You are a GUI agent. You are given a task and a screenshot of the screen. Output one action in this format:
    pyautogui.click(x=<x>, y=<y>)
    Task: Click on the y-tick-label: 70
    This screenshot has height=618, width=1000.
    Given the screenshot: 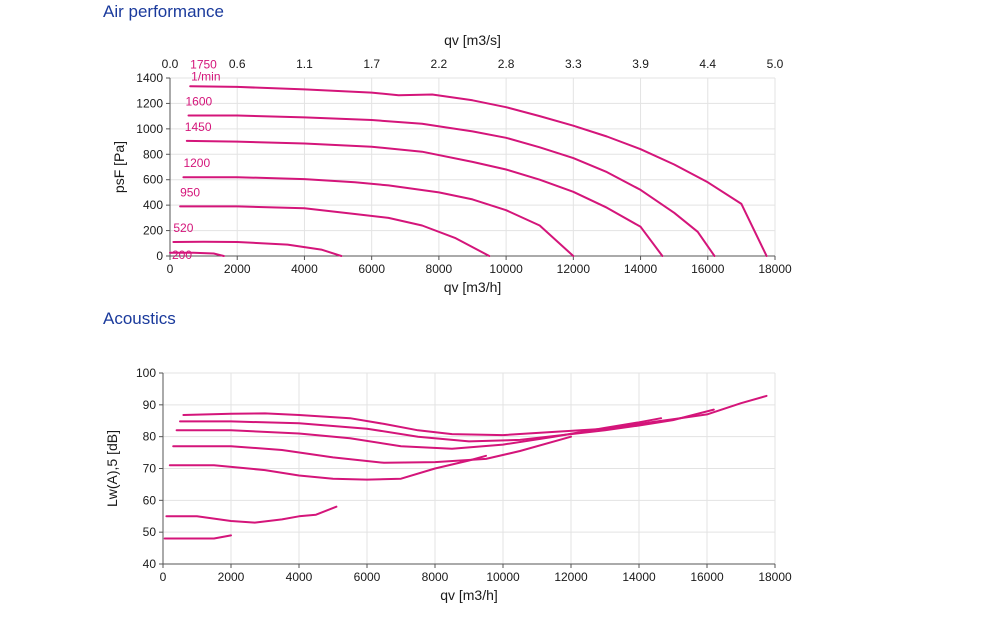 What is the action you would take?
    pyautogui.click(x=150, y=469)
    